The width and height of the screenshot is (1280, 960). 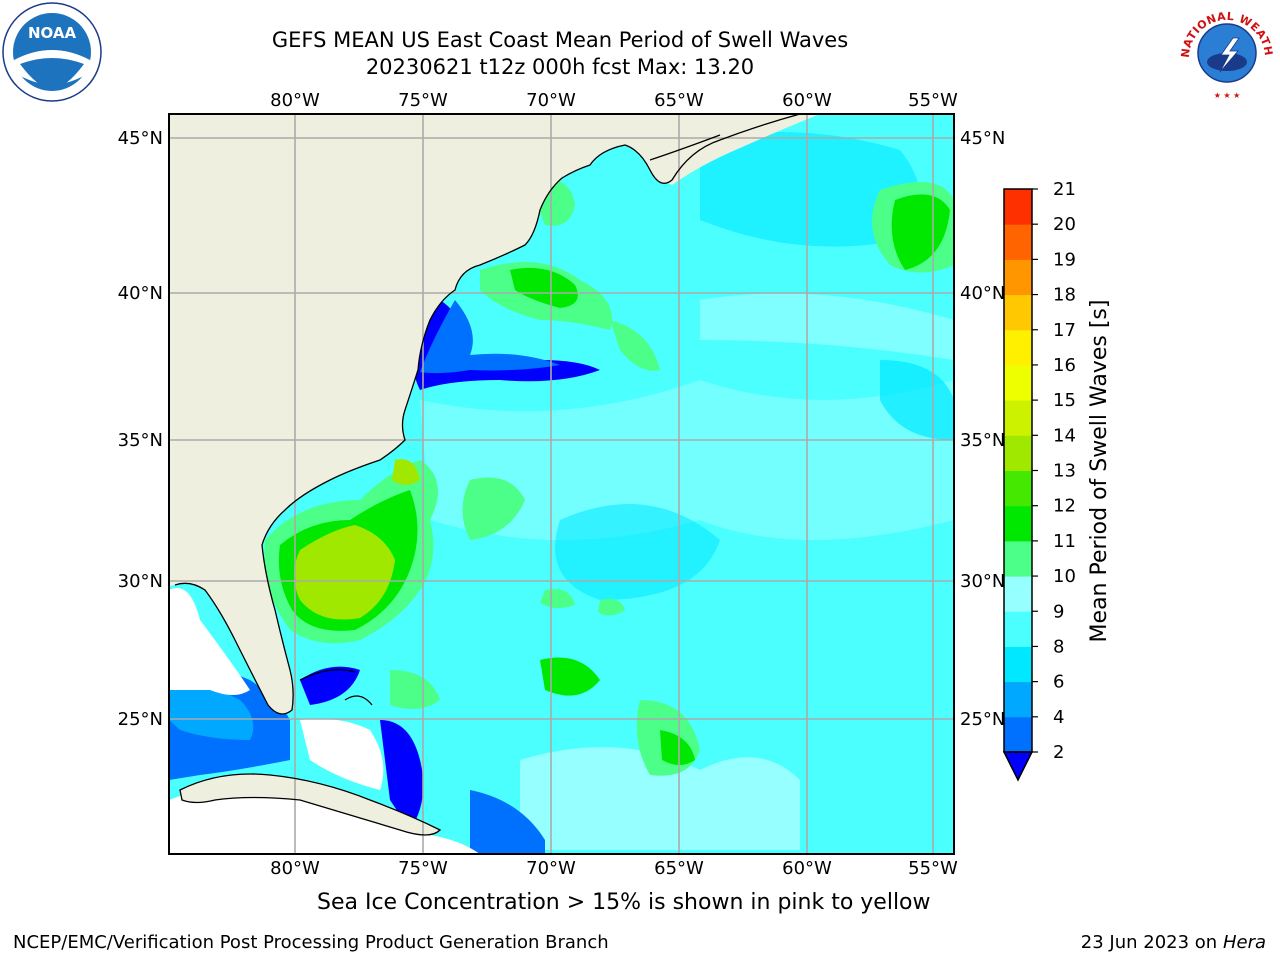 What do you see at coordinates (560, 67) in the screenshot?
I see `chart-subtitle: 20230621 t12z 000h fcst Max: 13.20` at bounding box center [560, 67].